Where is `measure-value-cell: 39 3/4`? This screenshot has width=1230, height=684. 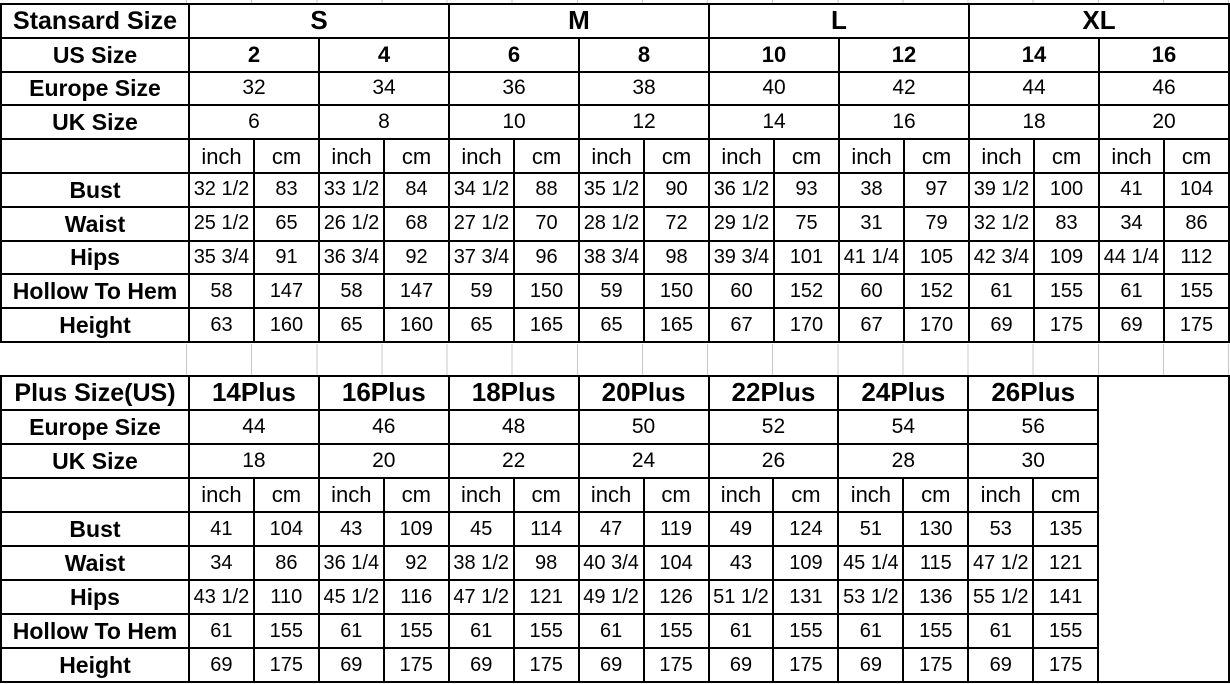 measure-value-cell: 39 3/4 is located at coordinates (741, 257).